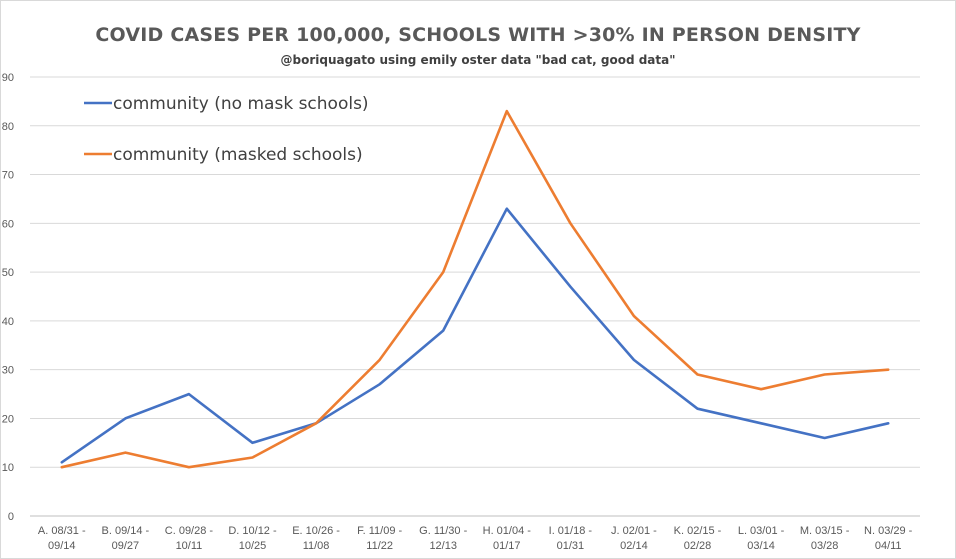  I want to click on x-tick-label: D. 10/12 -10/25, so click(252, 538).